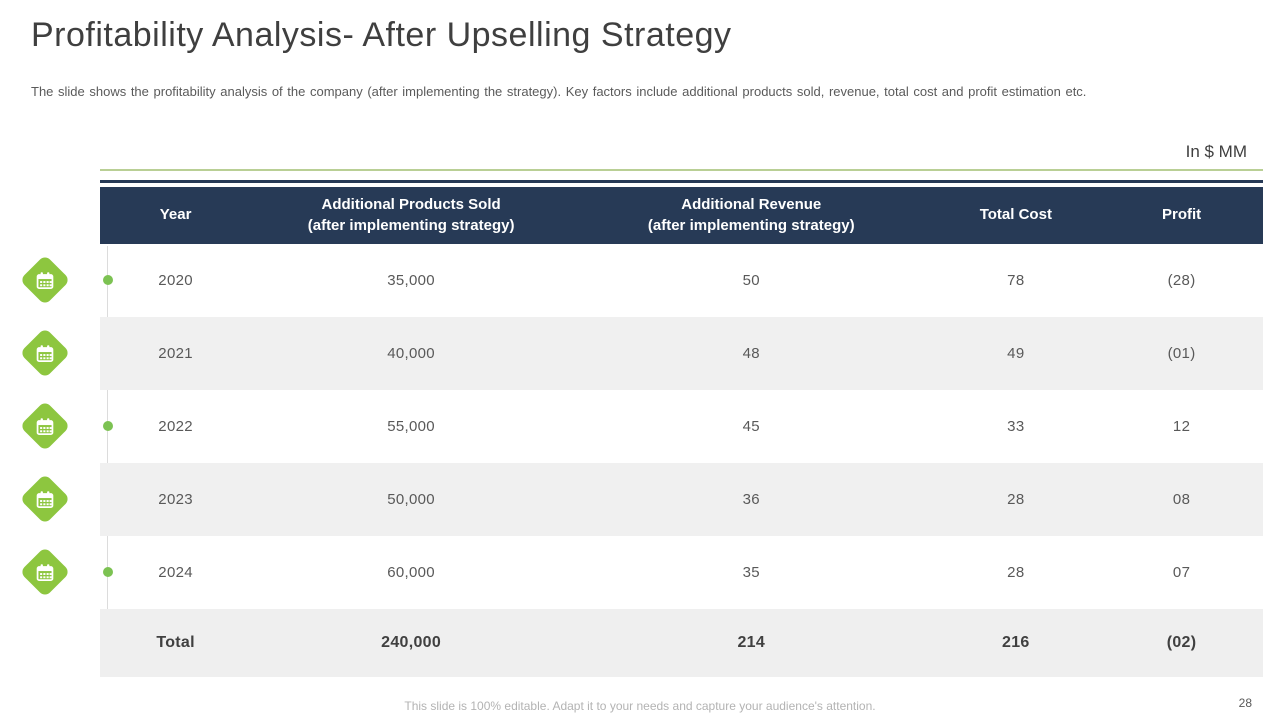 Image resolution: width=1280 pixels, height=720 pixels. I want to click on products-sold-cell: 50,000, so click(411, 499).